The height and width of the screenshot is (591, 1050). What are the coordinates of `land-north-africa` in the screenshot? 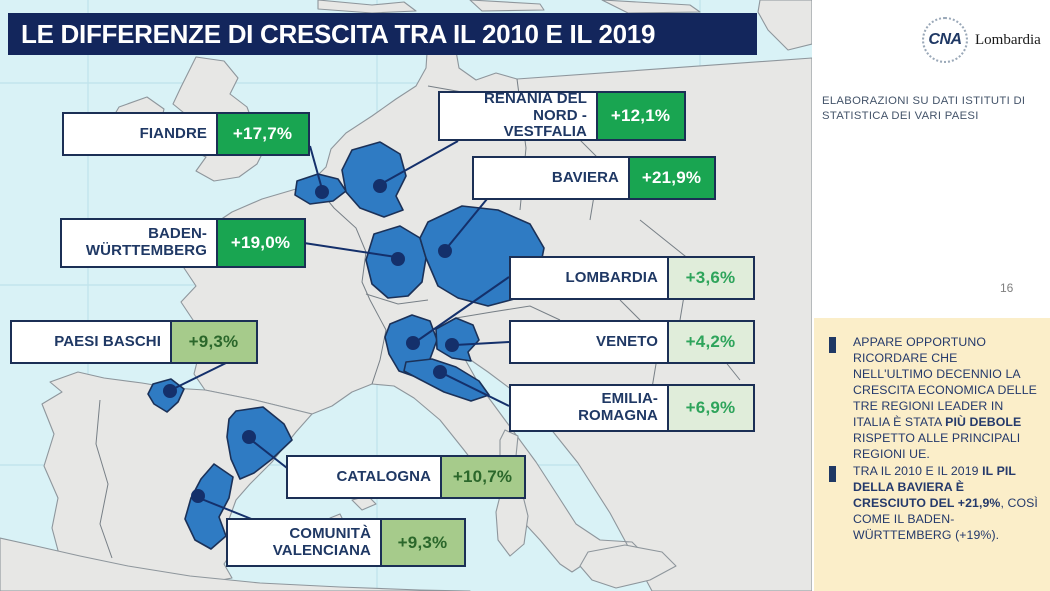 It's located at (235, 564).